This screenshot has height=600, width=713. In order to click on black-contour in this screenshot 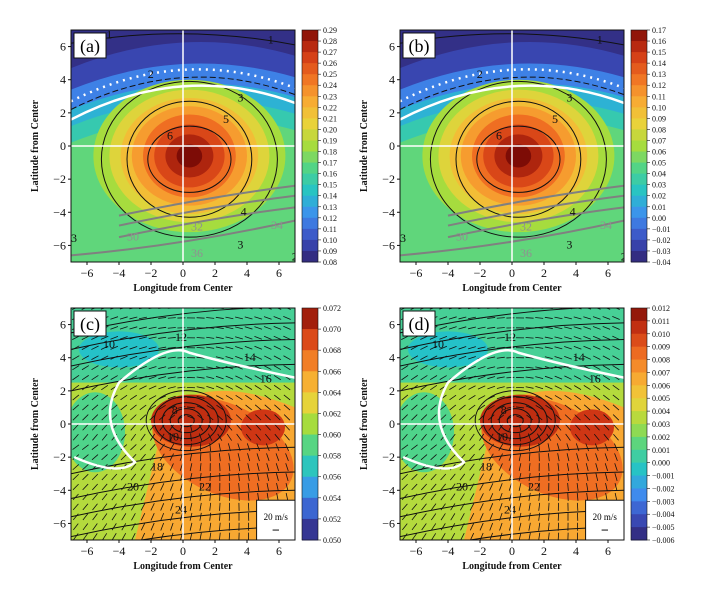, I will do `click(515, 421)`.